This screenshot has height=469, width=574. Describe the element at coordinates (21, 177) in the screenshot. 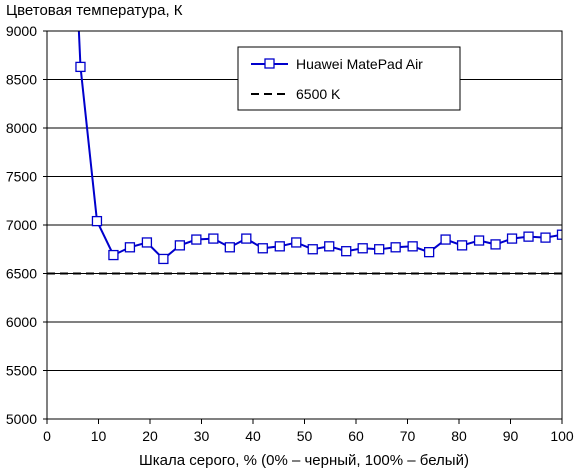

I see `y-tick-label-7500: 7500` at that location.